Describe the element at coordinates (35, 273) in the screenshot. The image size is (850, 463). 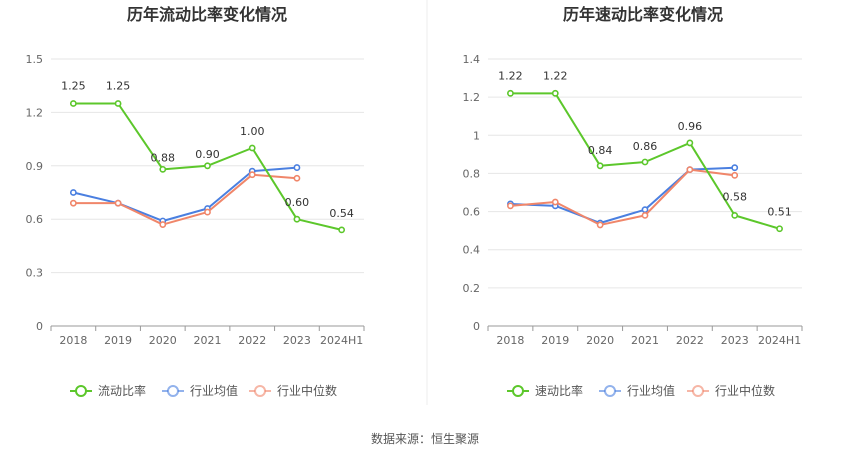
I see `y-tick-label: 0.3` at that location.